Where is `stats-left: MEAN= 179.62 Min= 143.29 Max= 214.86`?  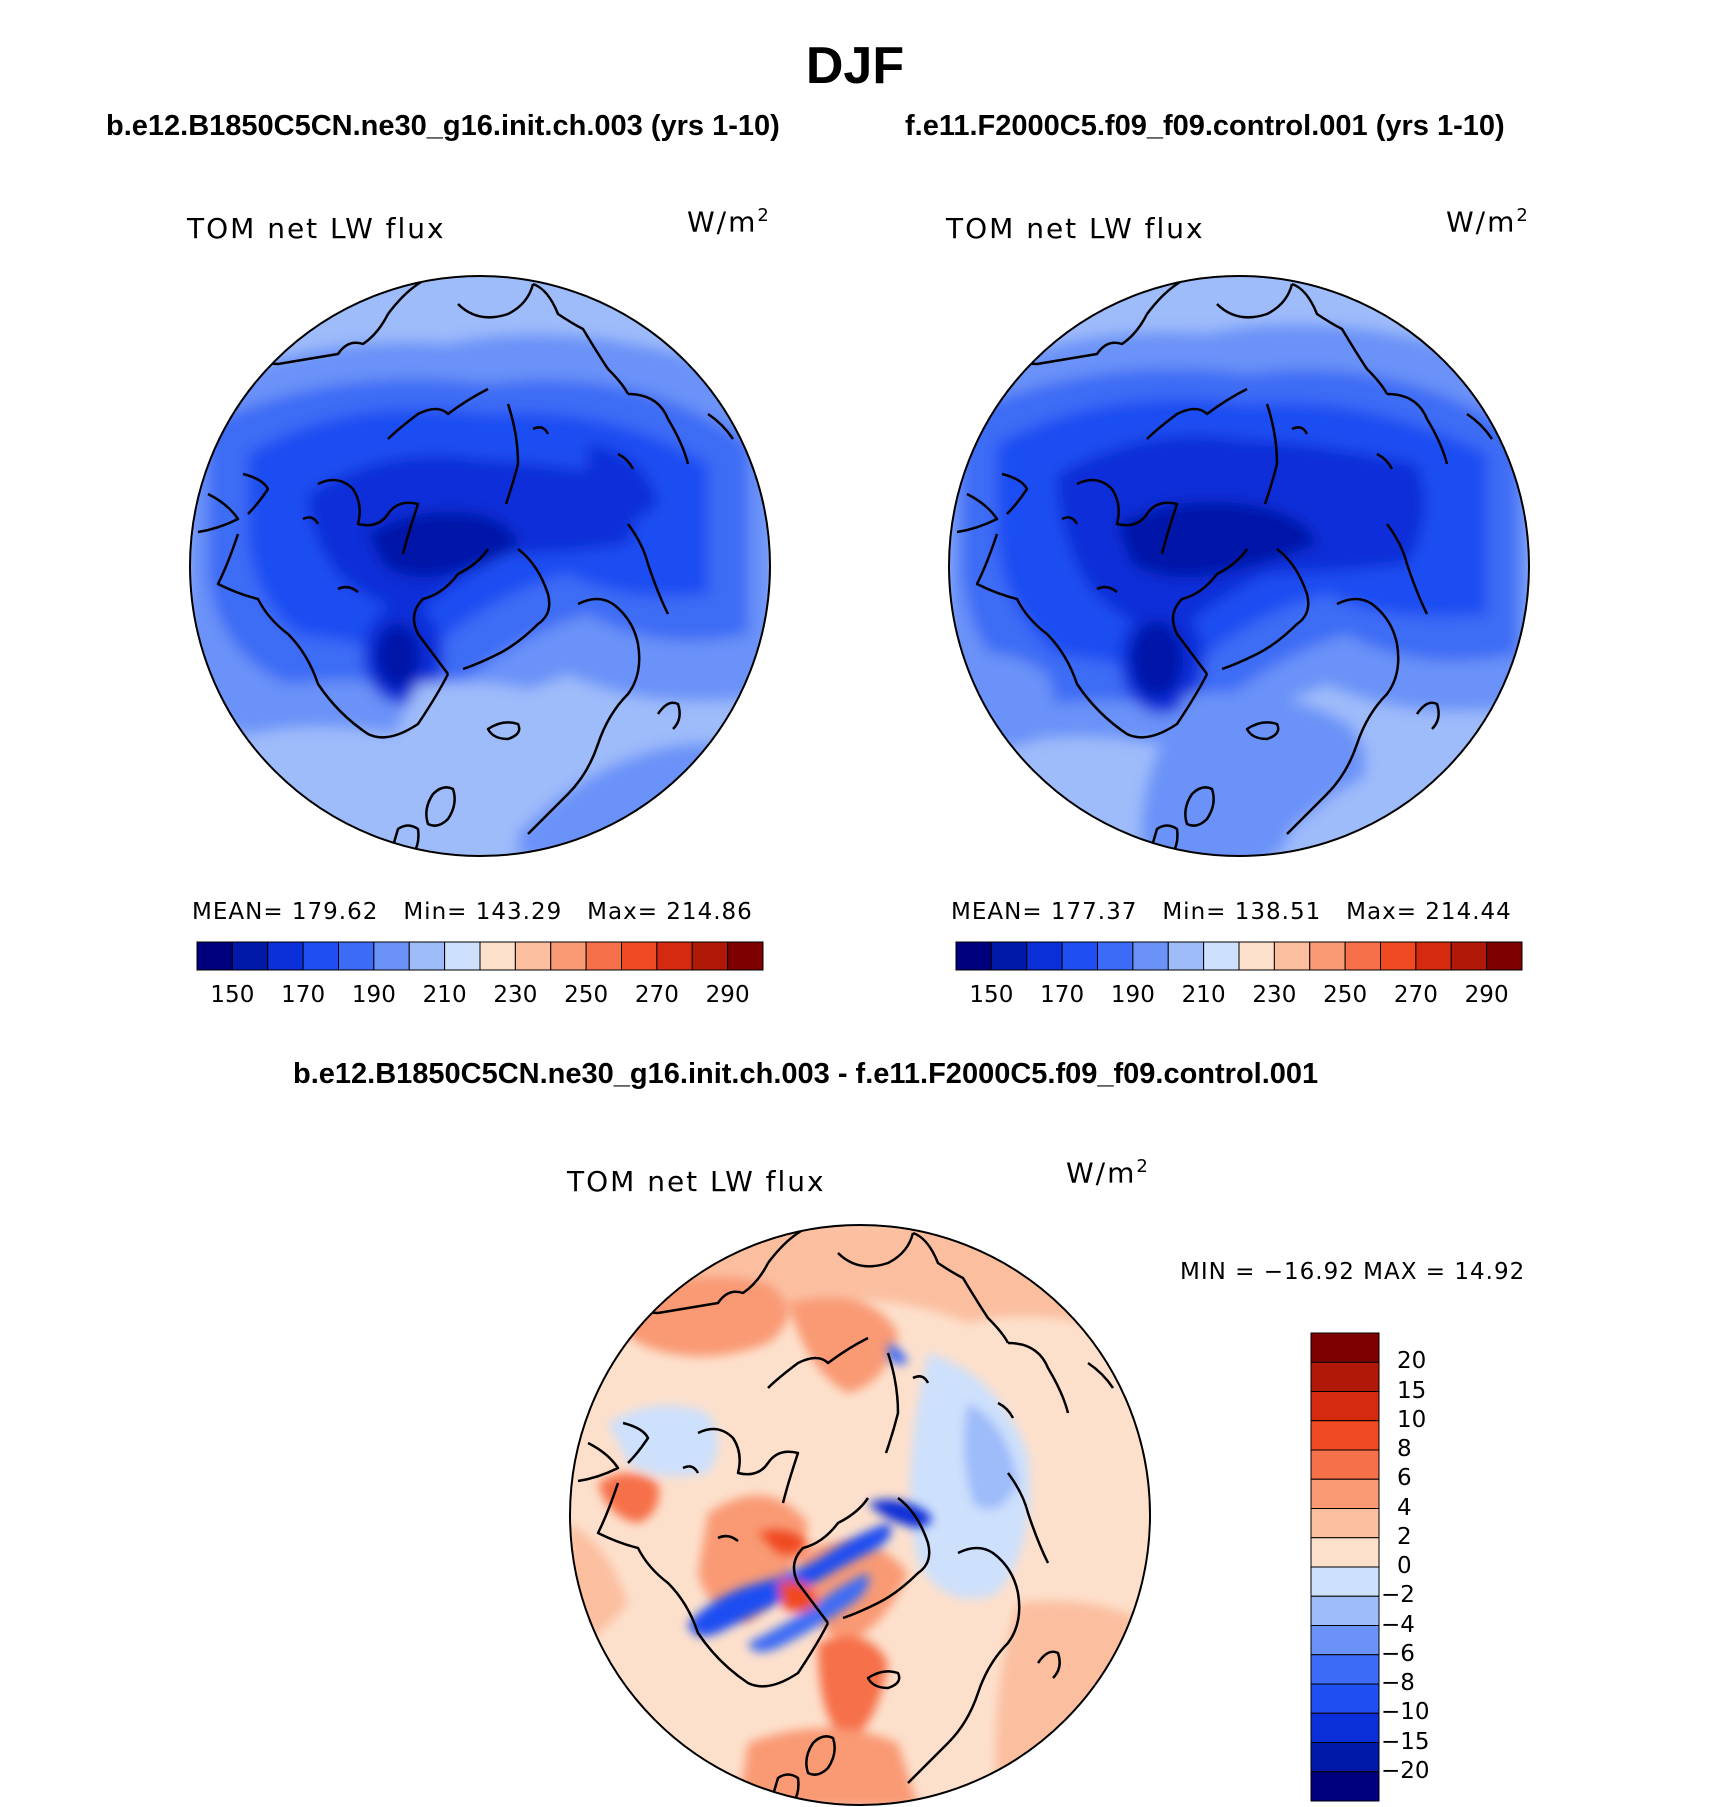 stats-left: MEAN= 179.62 Min= 143.29 Max= 214.86 is located at coordinates (472, 912).